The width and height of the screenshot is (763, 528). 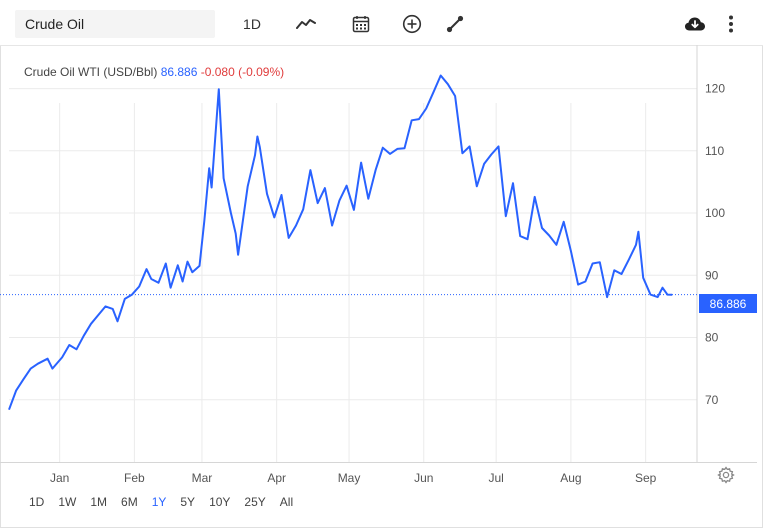 What do you see at coordinates (715, 89) in the screenshot?
I see `y-tick-label: 120` at bounding box center [715, 89].